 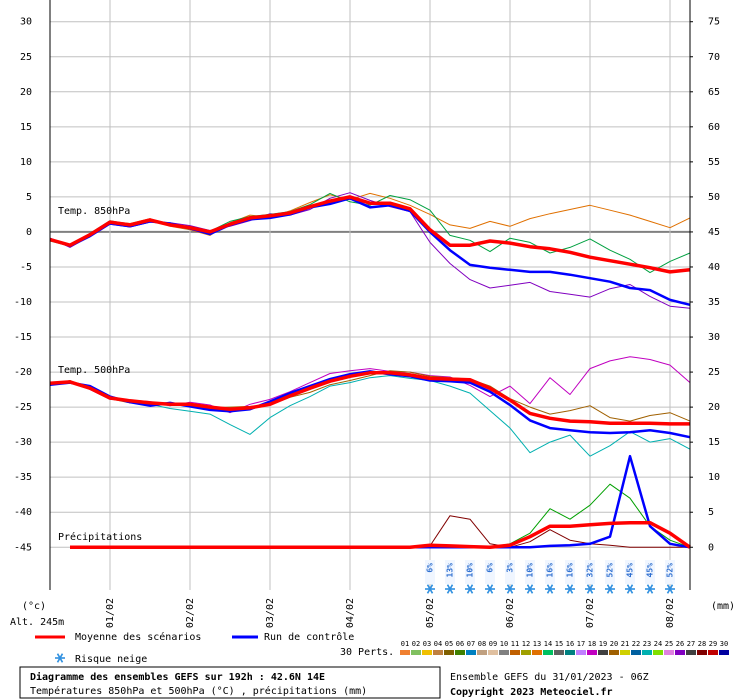 What do you see at coordinates (23, 302) in the screenshot?
I see `y-tick-label: -10` at bounding box center [23, 302].